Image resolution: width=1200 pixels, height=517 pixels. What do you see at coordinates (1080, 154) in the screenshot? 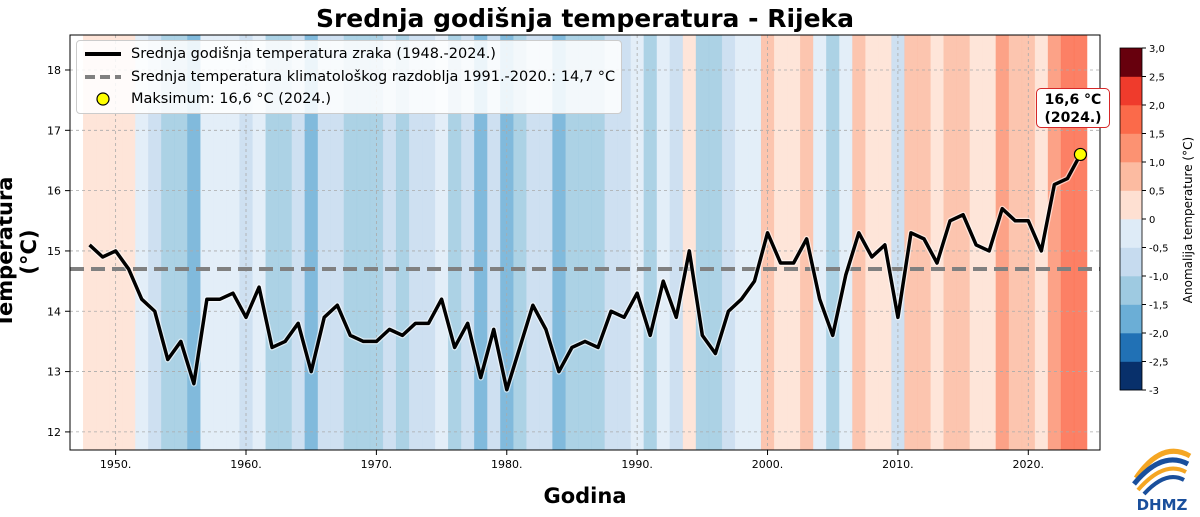
I see `maximum-marker` at bounding box center [1080, 154].